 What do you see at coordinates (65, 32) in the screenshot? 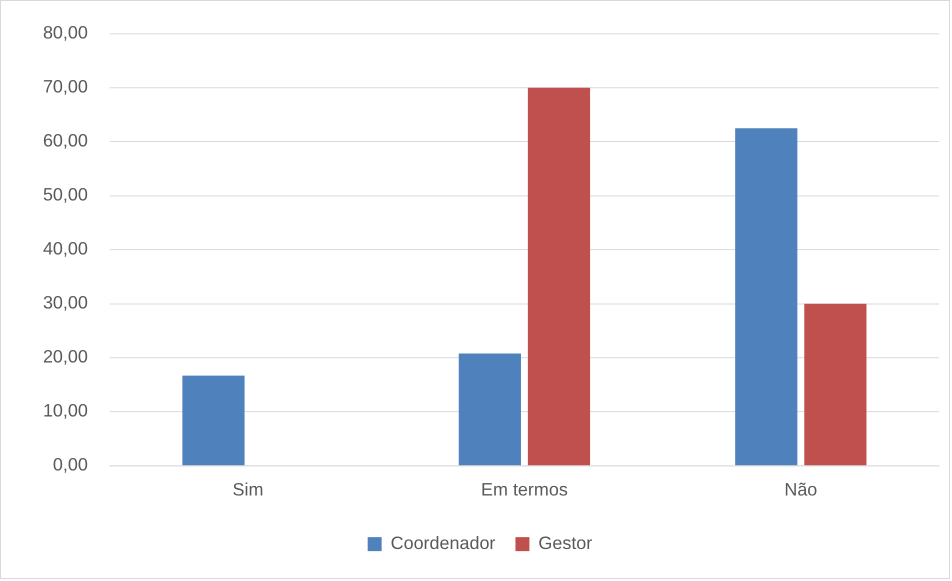
I see `y-tick-label: 80,00` at bounding box center [65, 32].